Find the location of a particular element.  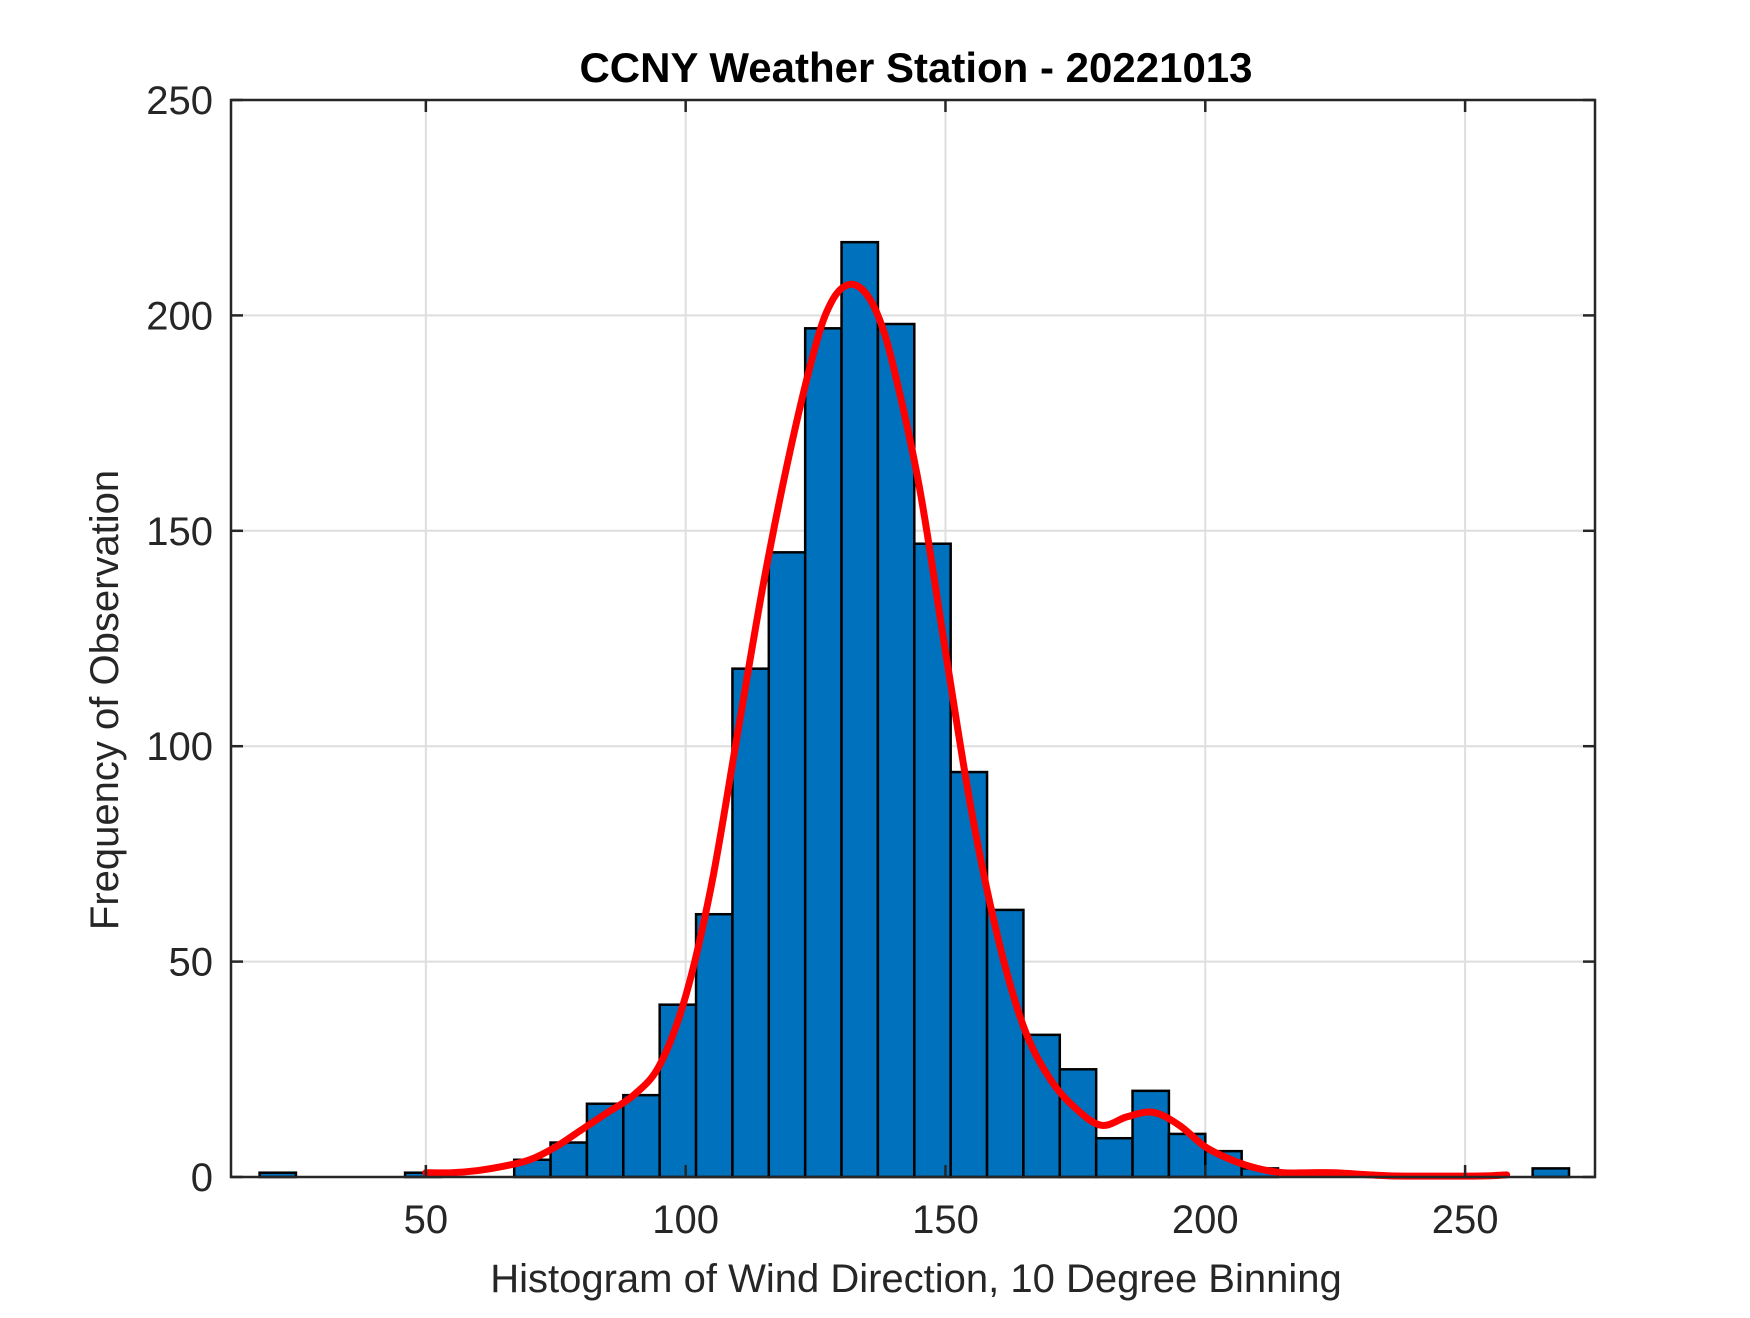

x-tick-label: 100 is located at coordinates (685, 1220).